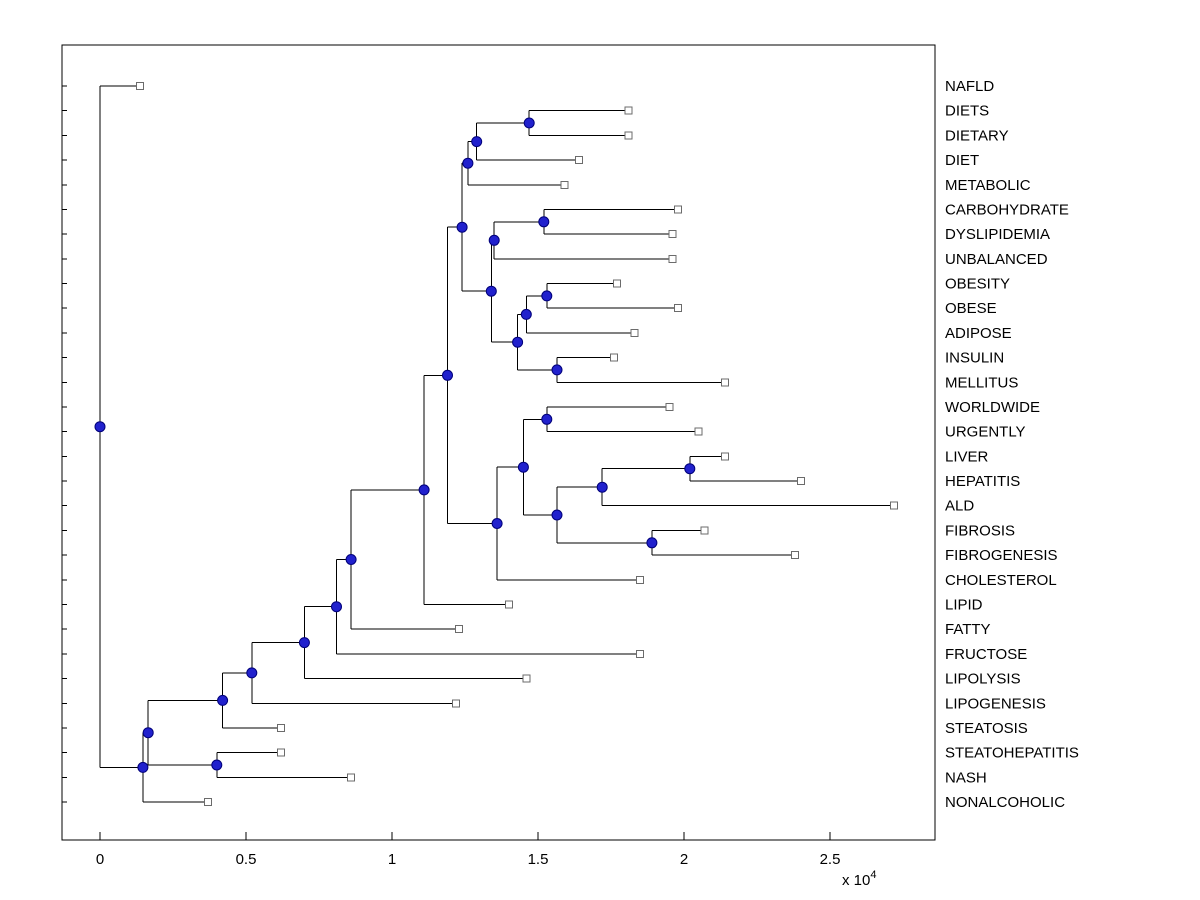 Image resolution: width=1200 pixels, height=900 pixels. I want to click on x-tick-label: 0, so click(100, 859).